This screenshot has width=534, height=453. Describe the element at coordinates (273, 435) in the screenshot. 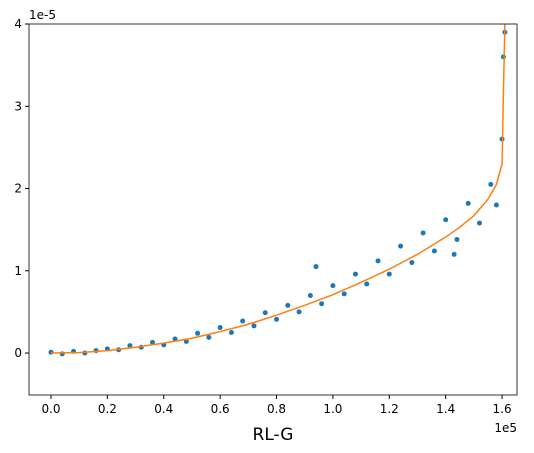

I see `x-axis-label: RL-G` at that location.